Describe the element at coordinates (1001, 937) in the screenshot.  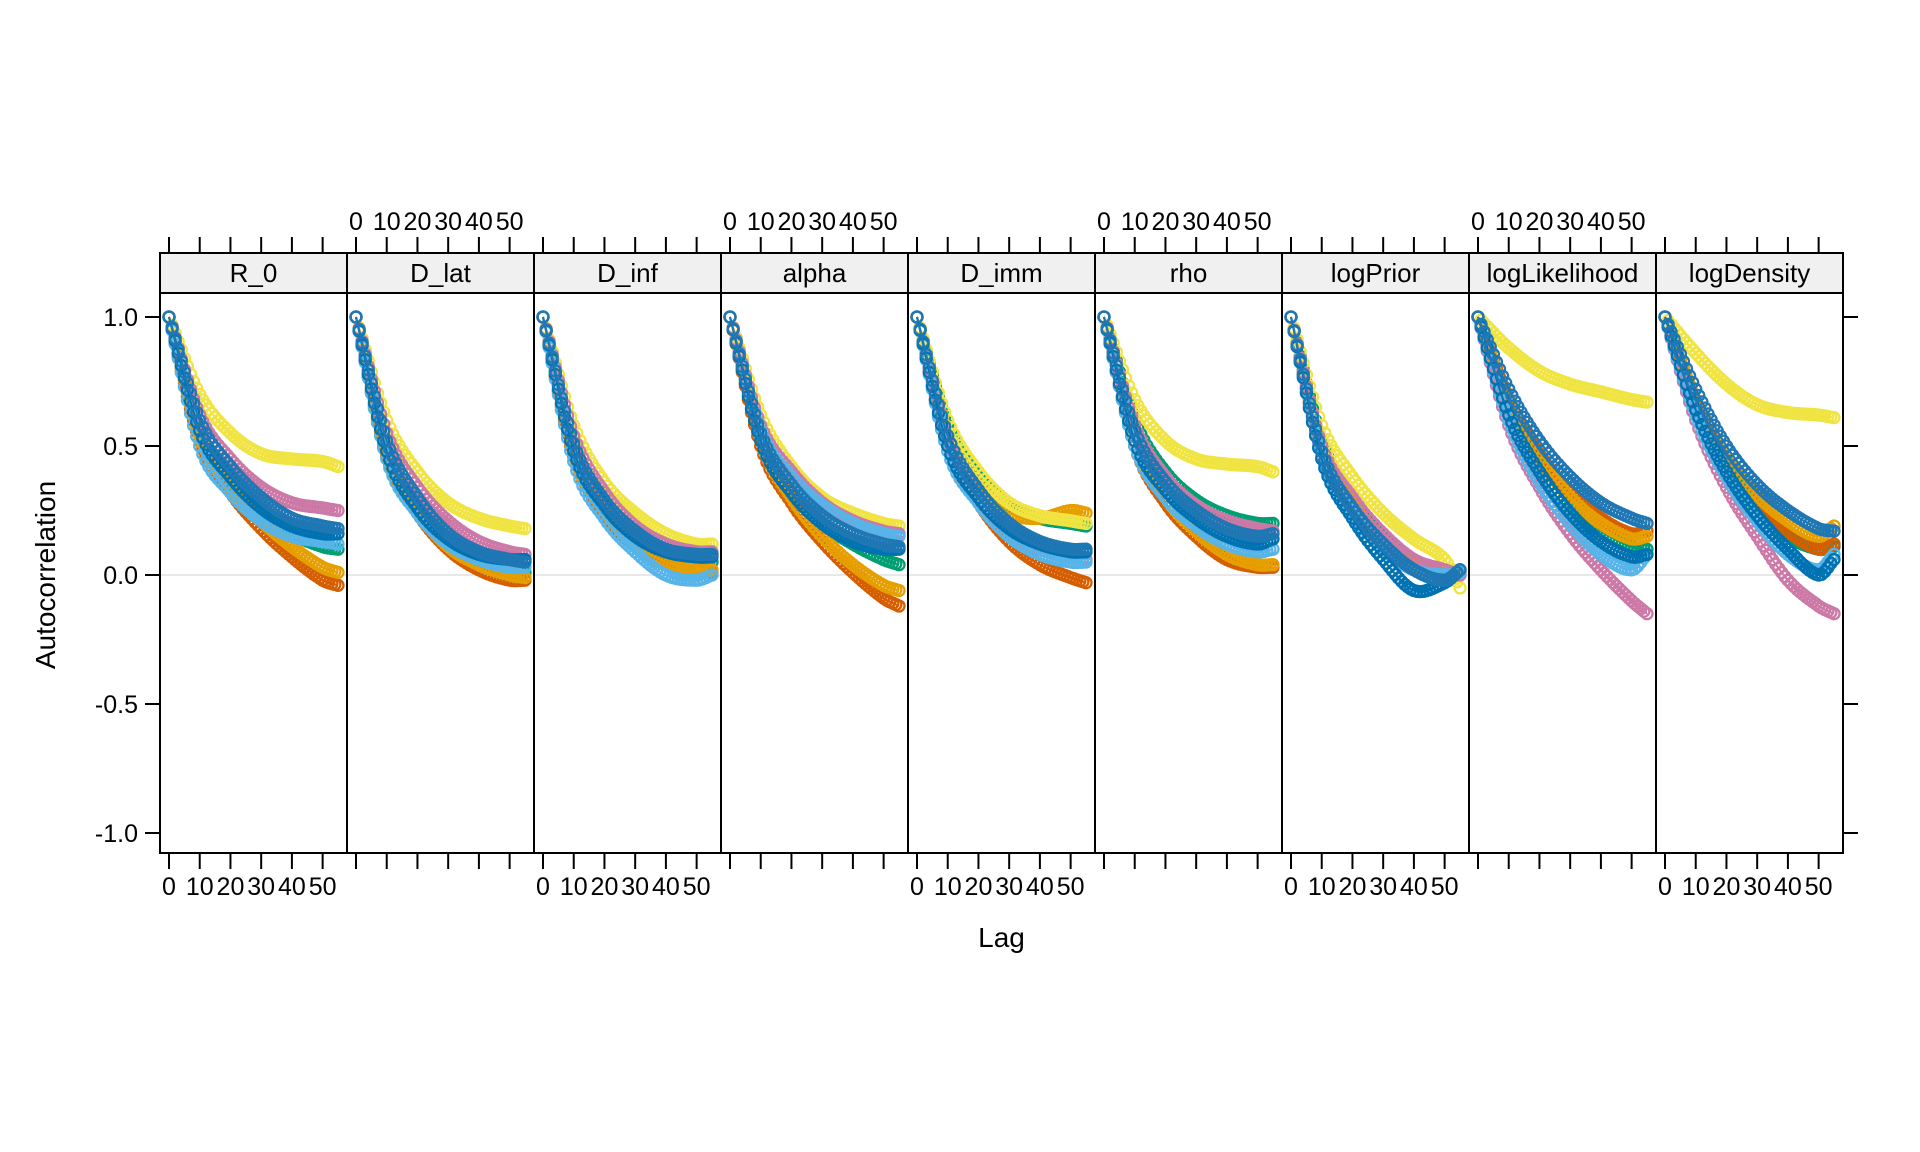
I see `x-axis-title: Lag` at that location.